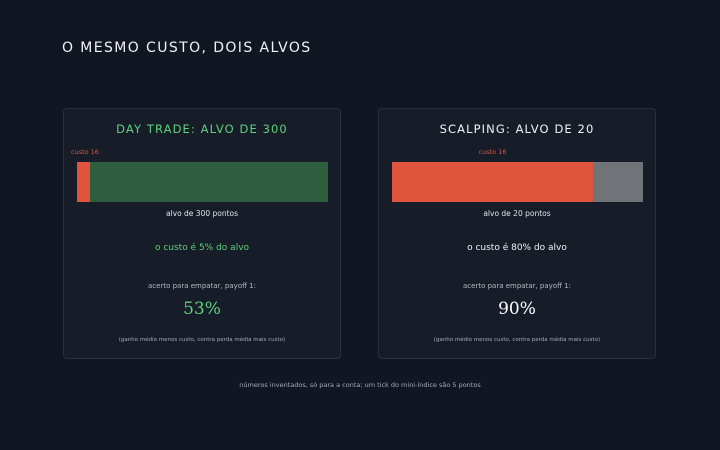 The image size is (720, 450). I want to click on page-title: O MESMO CUSTO, DOIS ALVOS, so click(187, 48).